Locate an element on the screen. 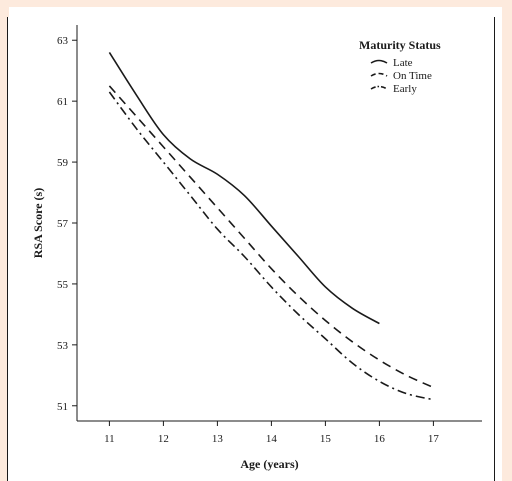 This screenshot has width=512, height=481. x-tick-label: 16 is located at coordinates (380, 439).